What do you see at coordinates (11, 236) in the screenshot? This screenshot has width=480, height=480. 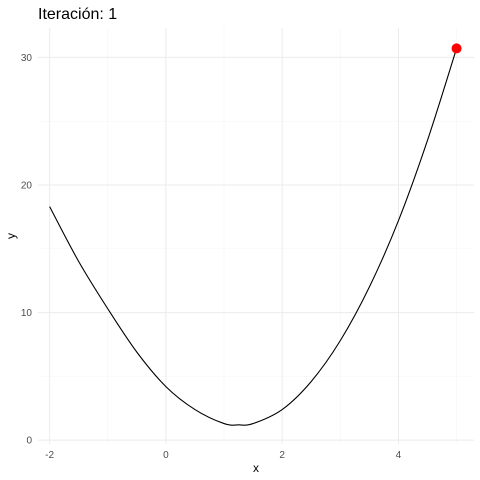 I see `y-axis-label: y` at bounding box center [11, 236].